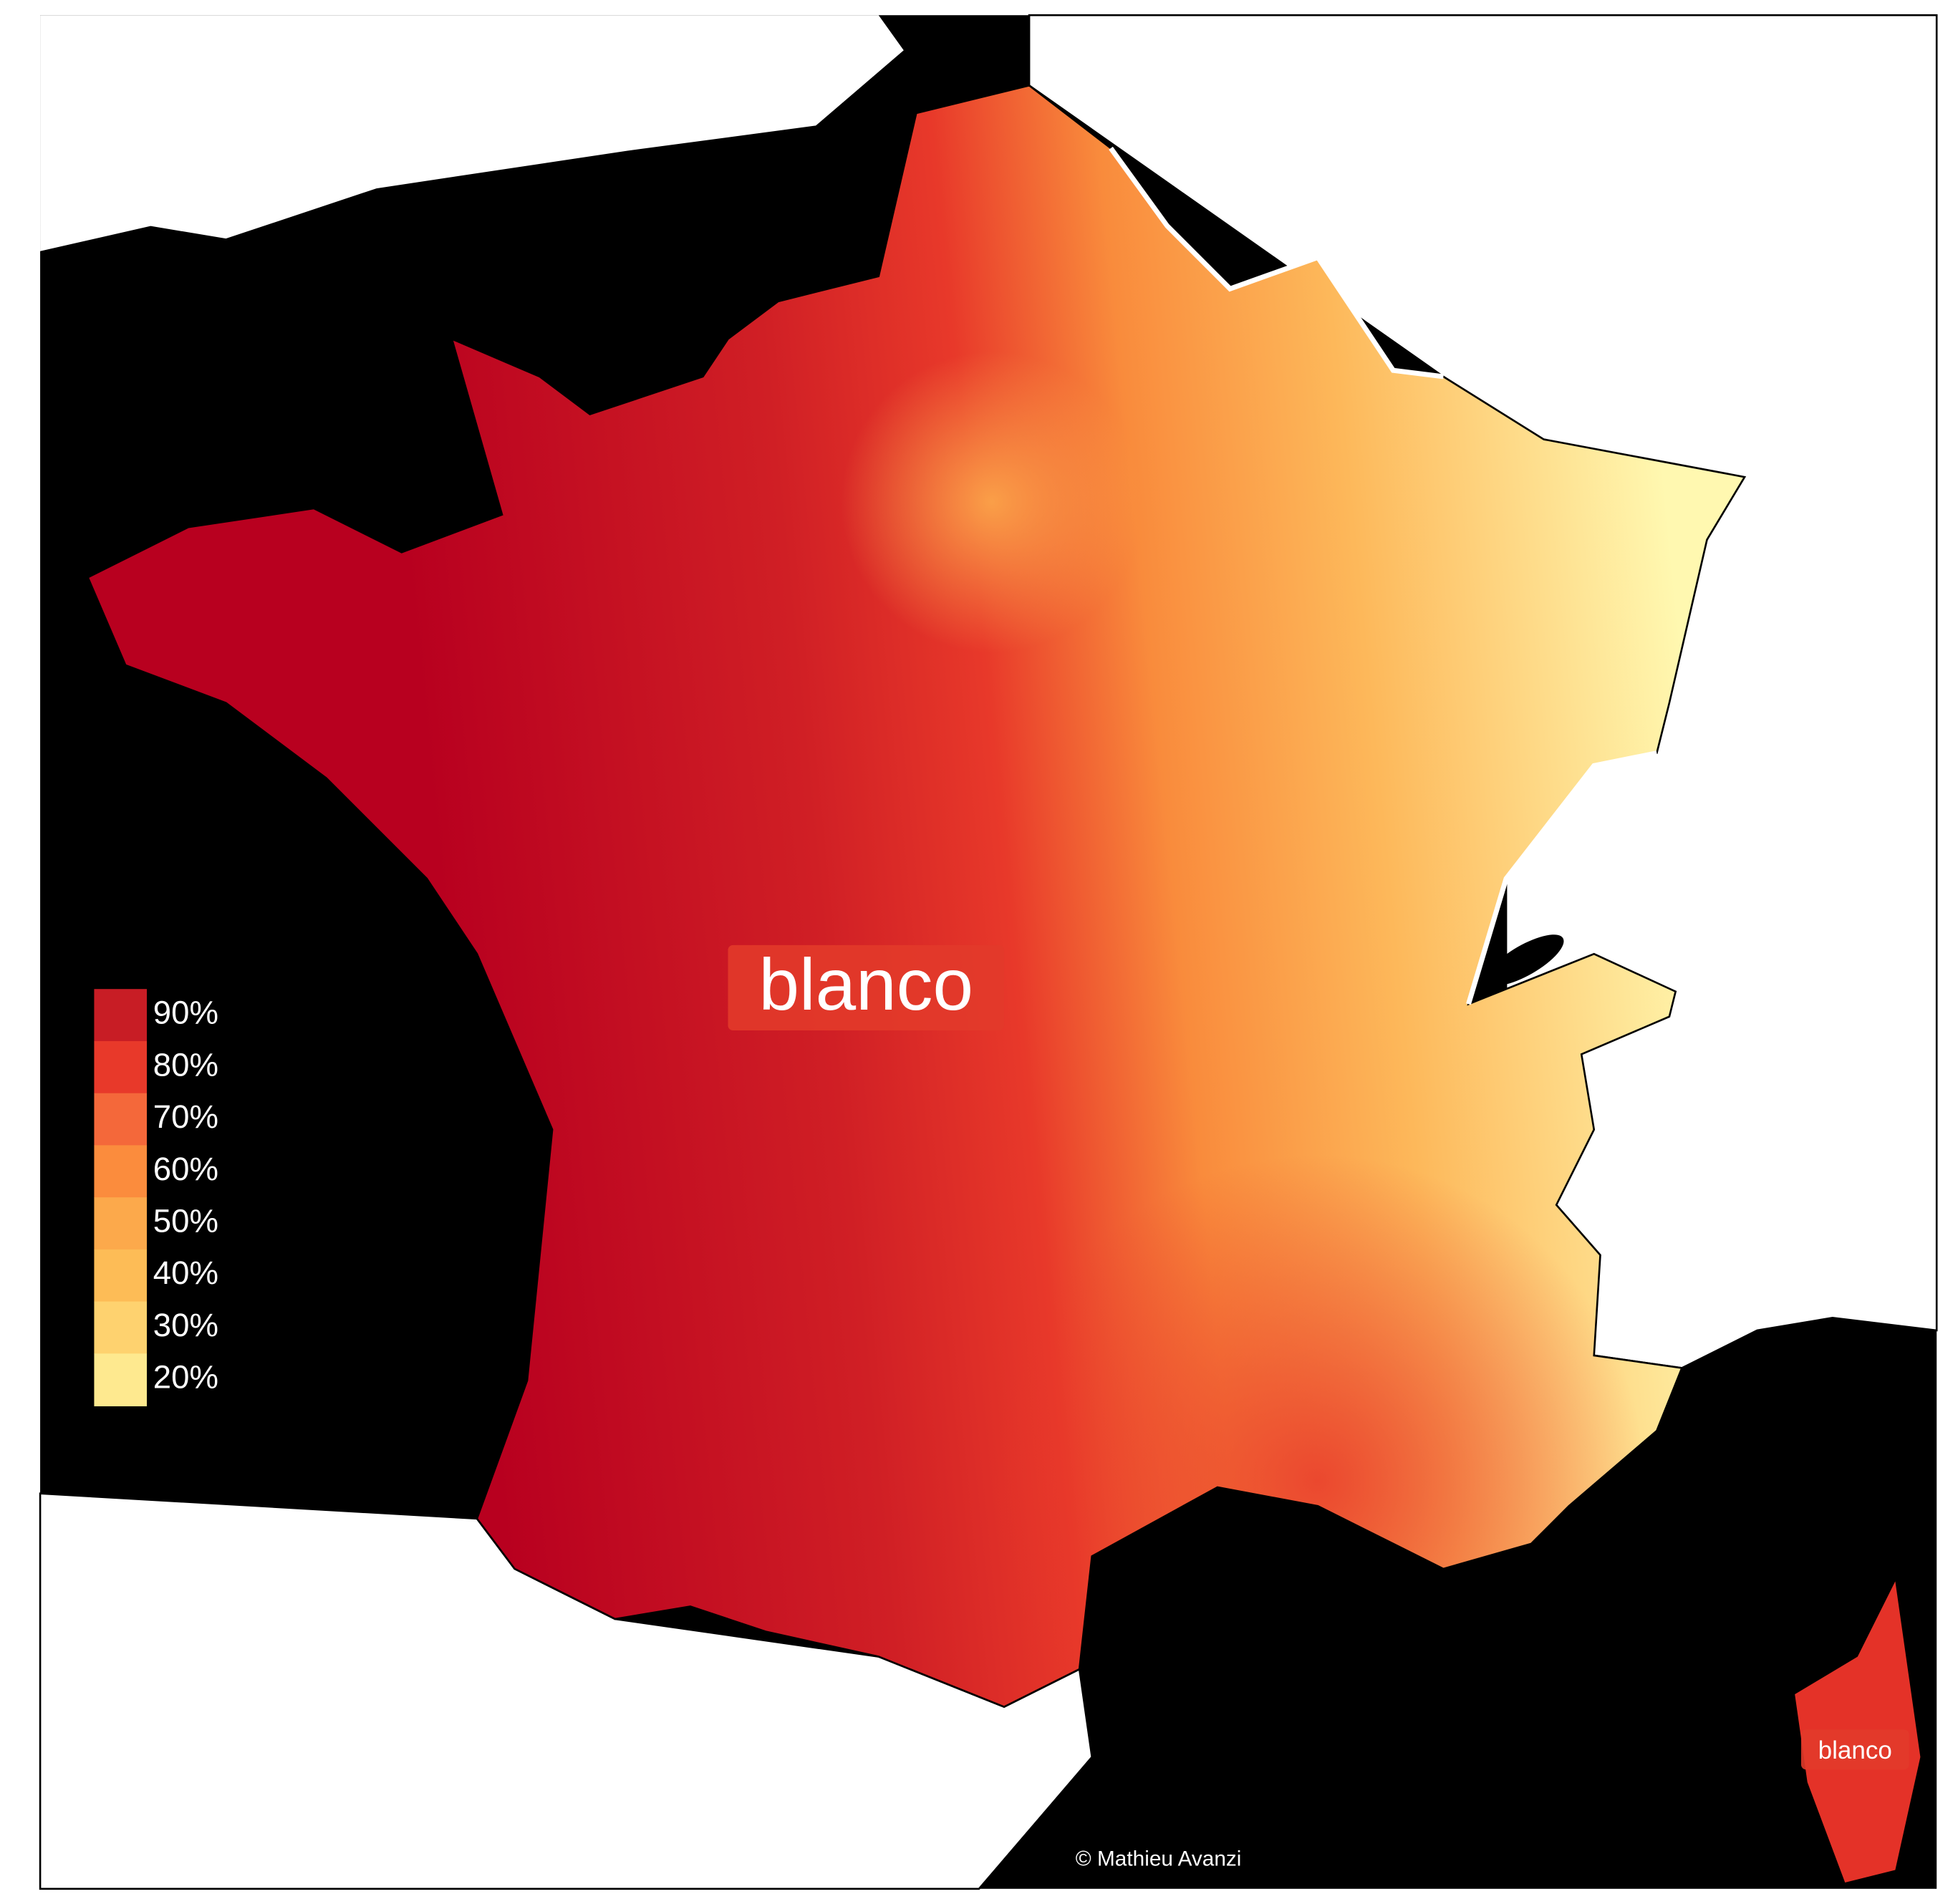 The width and height of the screenshot is (1958, 1904). I want to click on legend-label: 90%, so click(185, 1013).